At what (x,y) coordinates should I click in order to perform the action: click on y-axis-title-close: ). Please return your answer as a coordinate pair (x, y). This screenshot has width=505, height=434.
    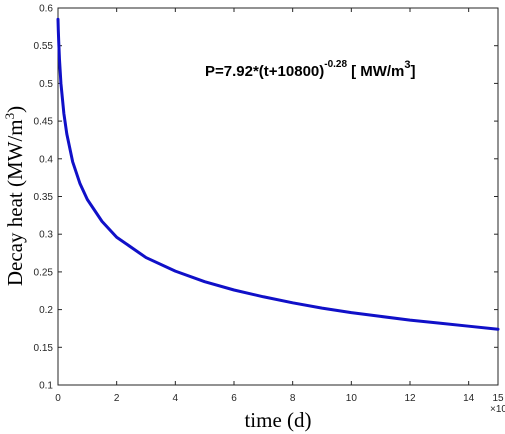
    Looking at the image, I should click on (15, 109).